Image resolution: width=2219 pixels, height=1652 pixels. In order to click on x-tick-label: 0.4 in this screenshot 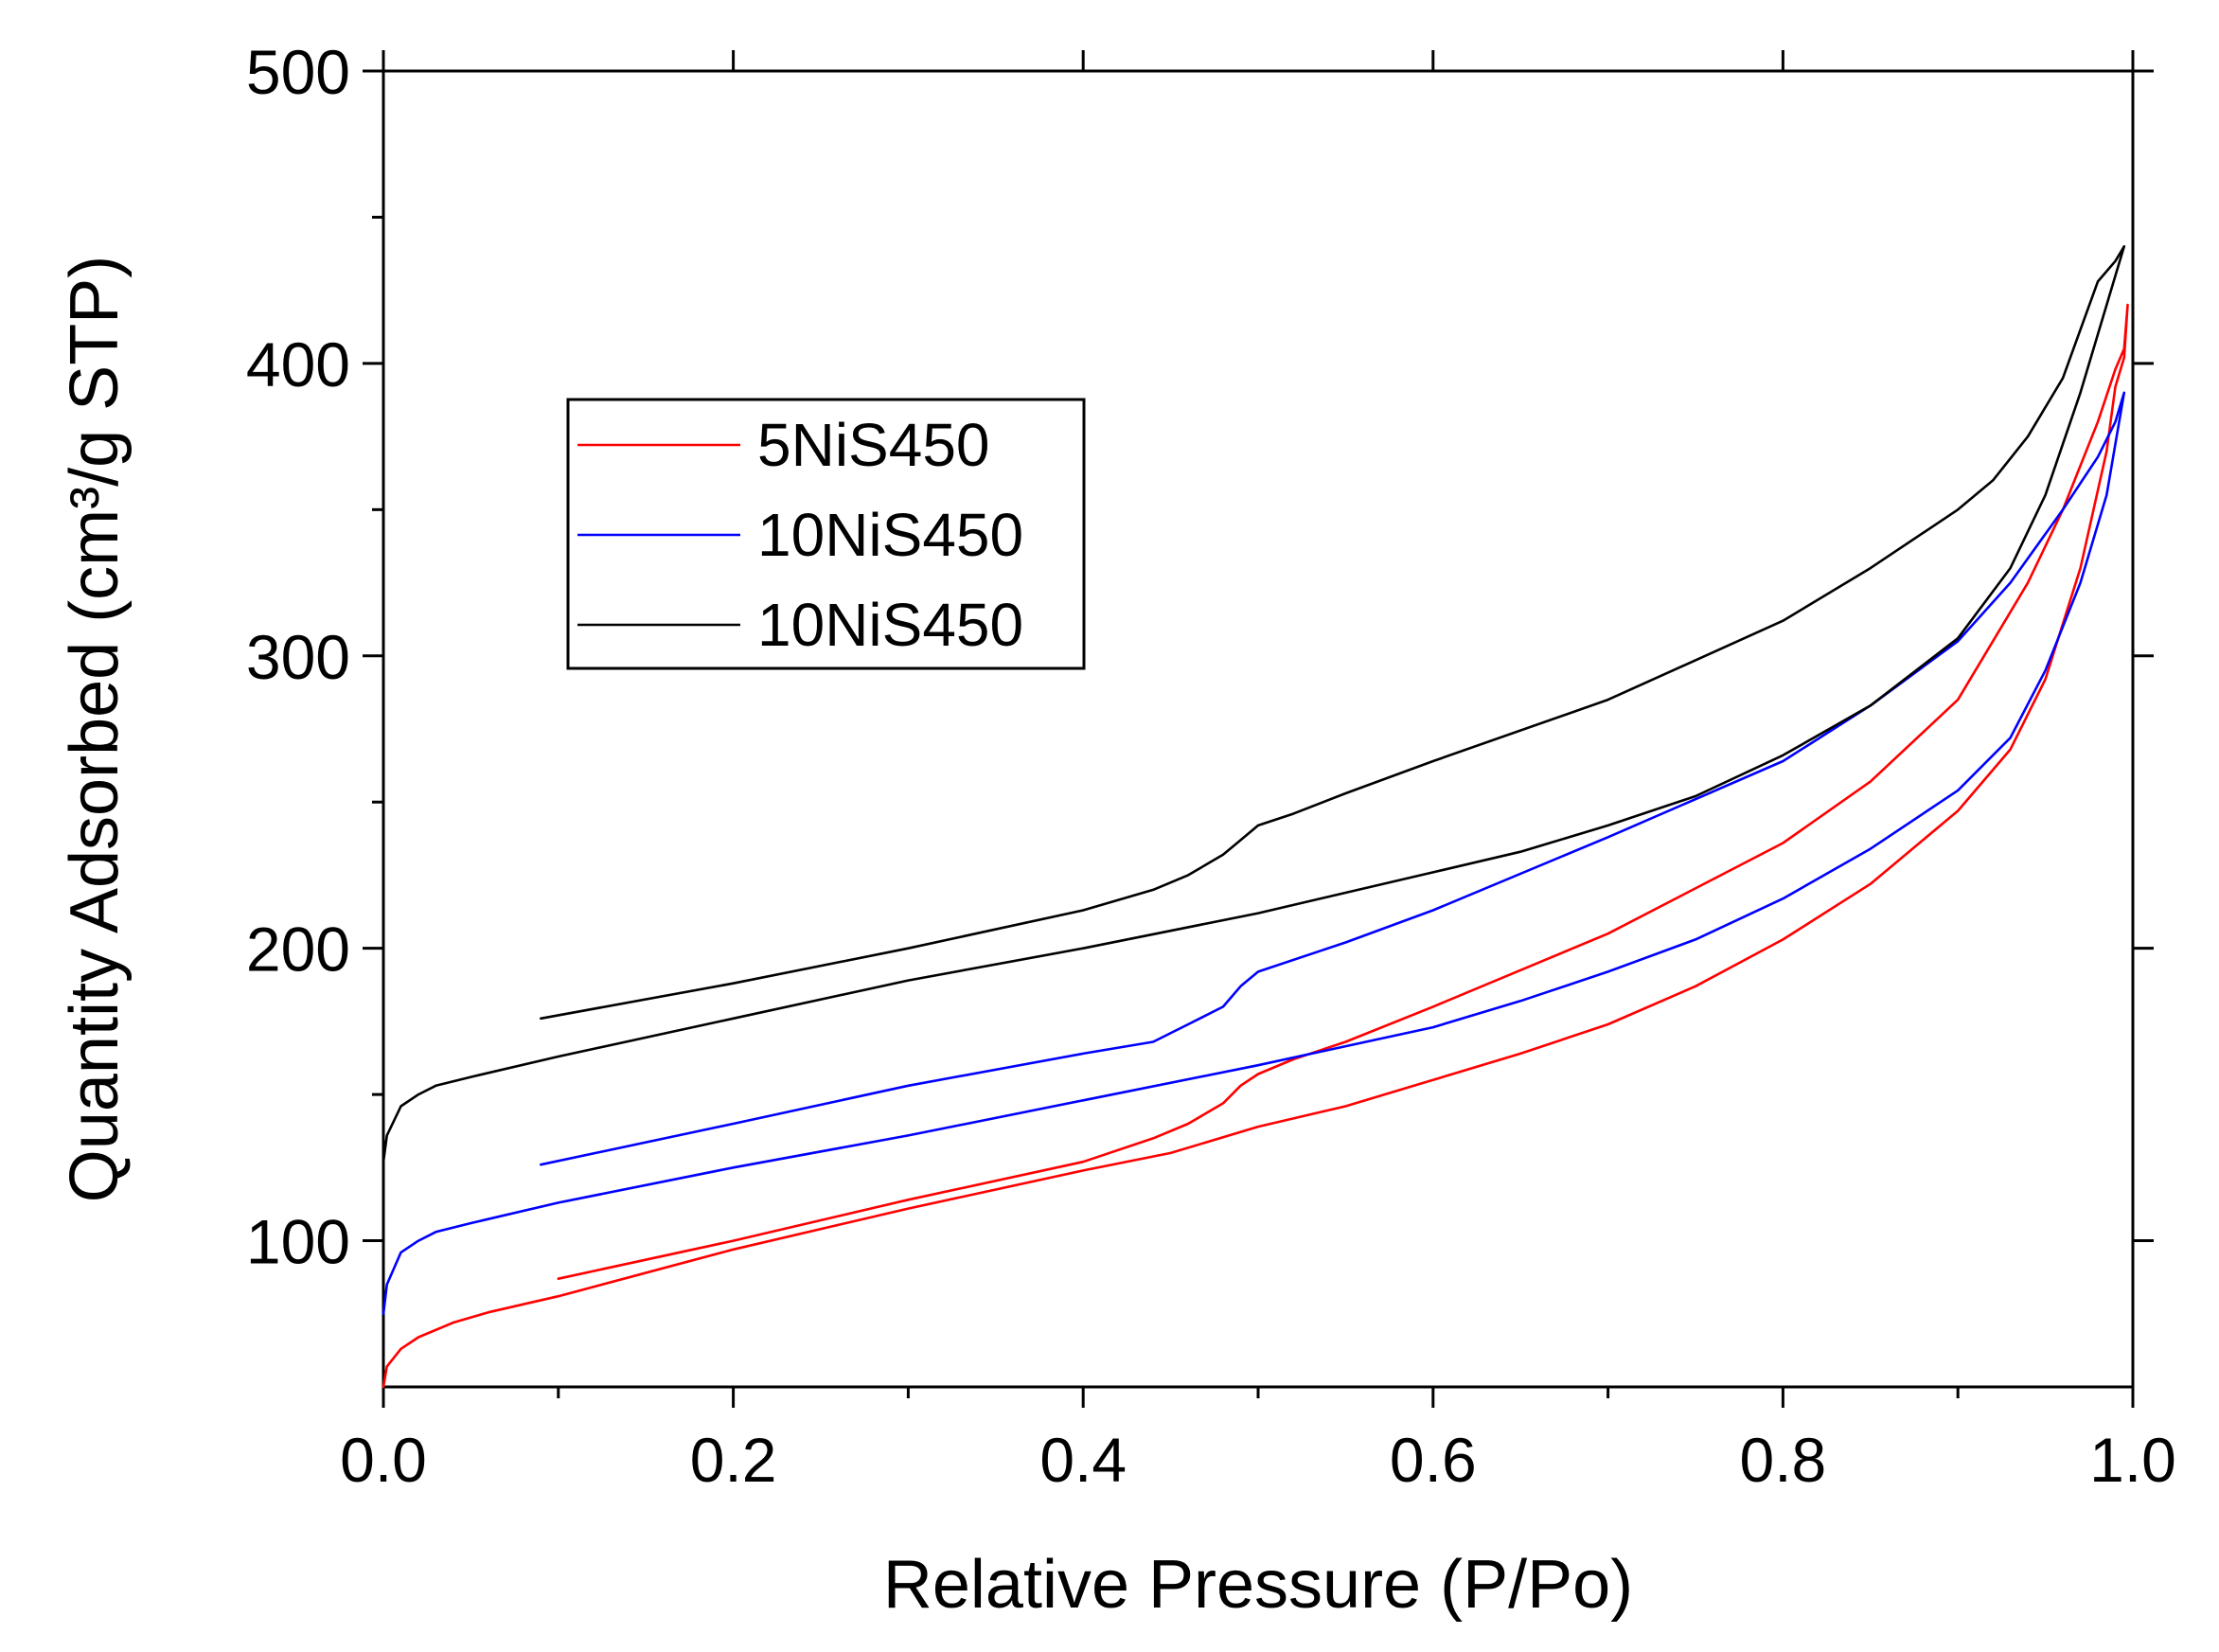, I will do `click(1083, 1460)`.